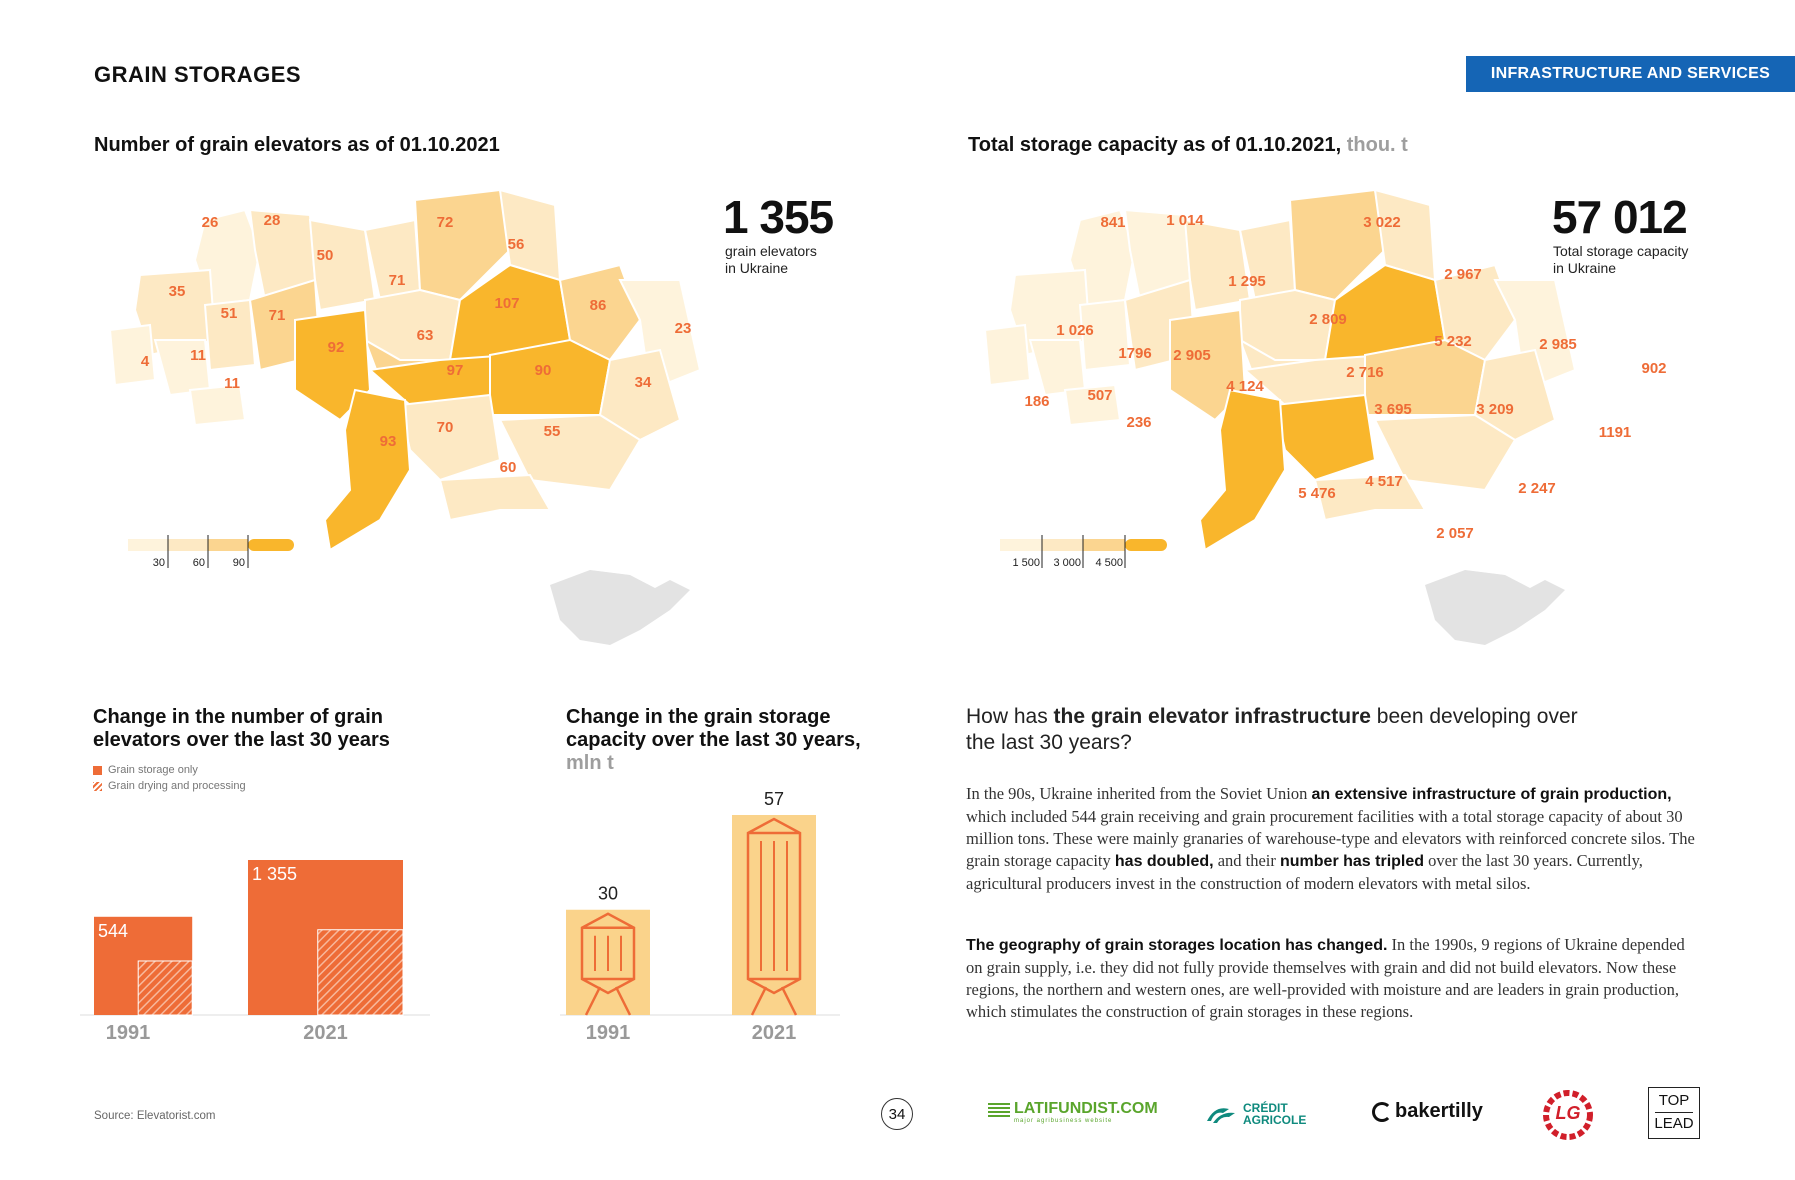 This screenshot has height=1180, width=1795. What do you see at coordinates (272, 220) in the screenshot?
I see `region-label: 28` at bounding box center [272, 220].